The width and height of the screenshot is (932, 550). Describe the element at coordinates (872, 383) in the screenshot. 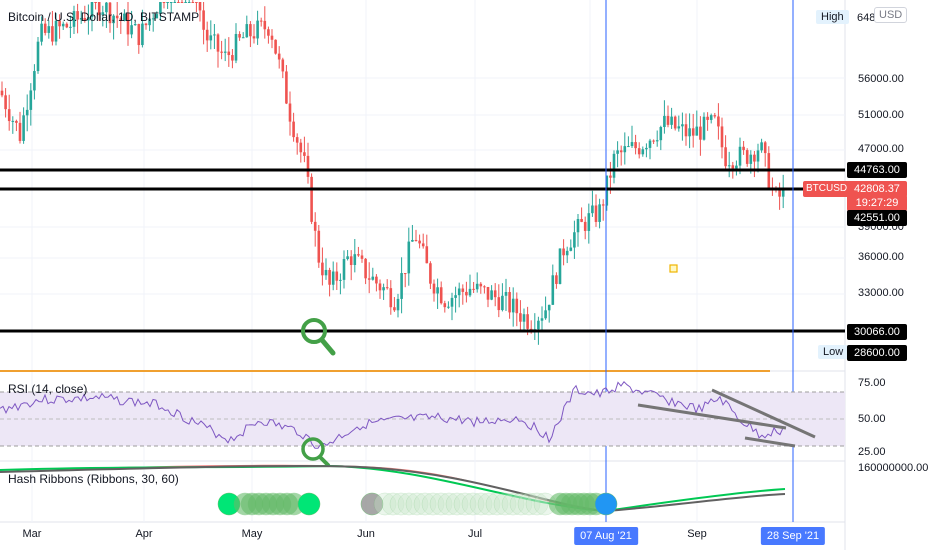

I see `rsi-tick: 75.00` at that location.